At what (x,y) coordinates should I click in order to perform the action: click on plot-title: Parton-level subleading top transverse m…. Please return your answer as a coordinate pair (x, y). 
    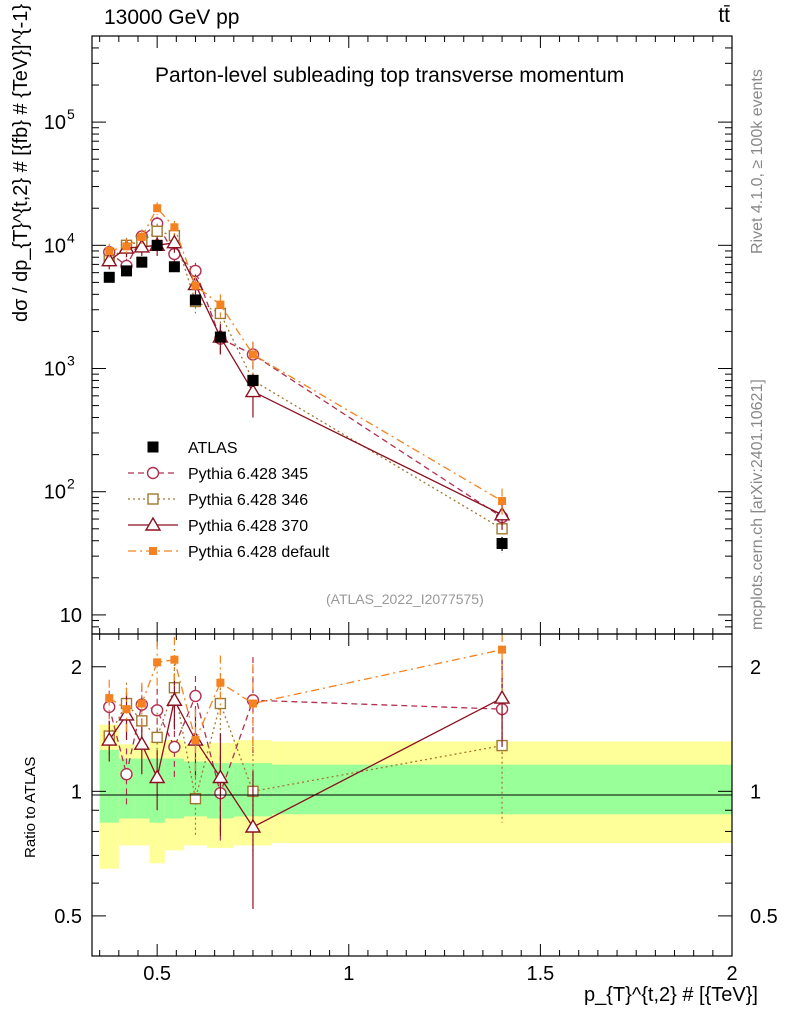
    Looking at the image, I should click on (390, 75).